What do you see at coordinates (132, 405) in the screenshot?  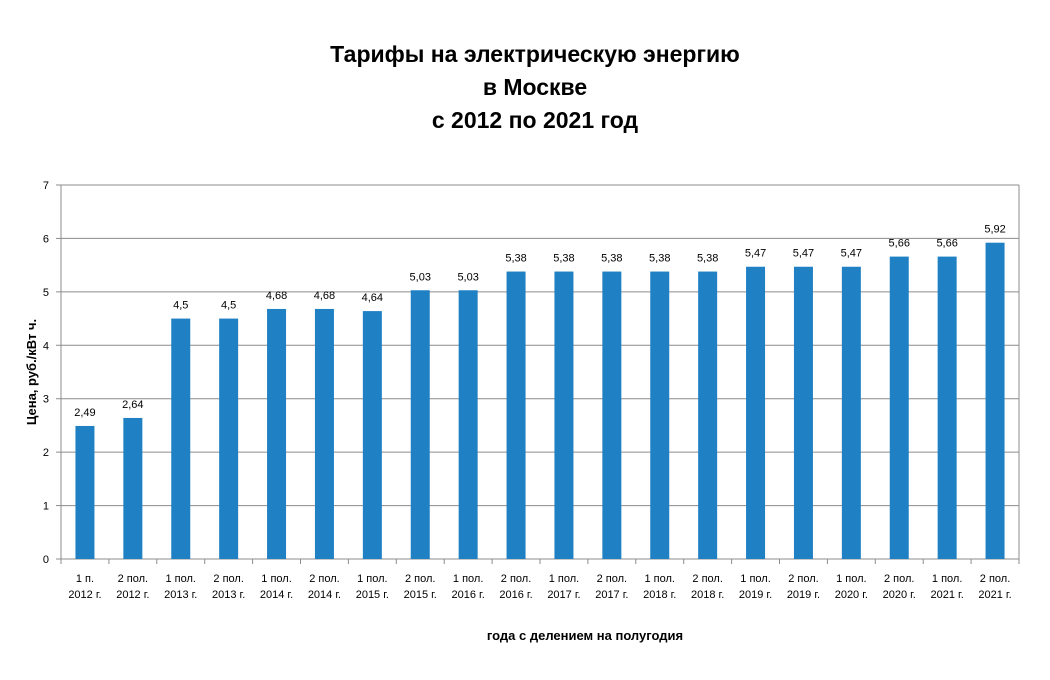 I see `data-label: 2,64` at bounding box center [132, 405].